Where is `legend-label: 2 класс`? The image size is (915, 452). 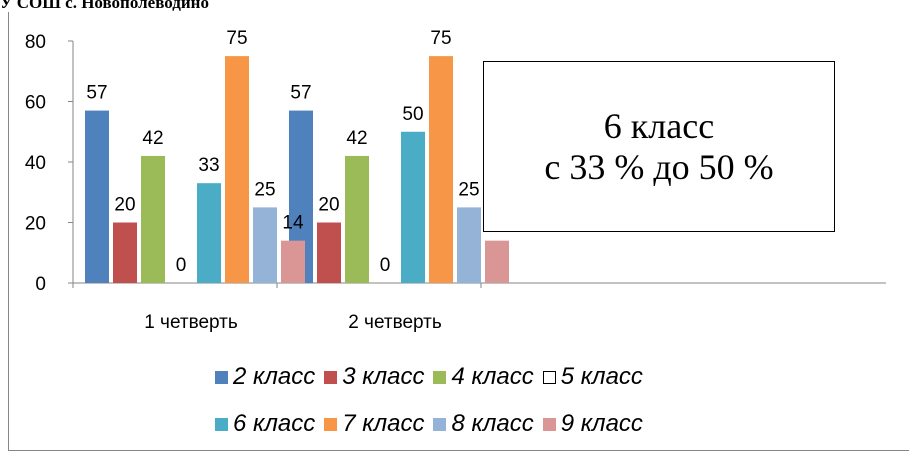
legend-label: 2 класс is located at coordinates (274, 376).